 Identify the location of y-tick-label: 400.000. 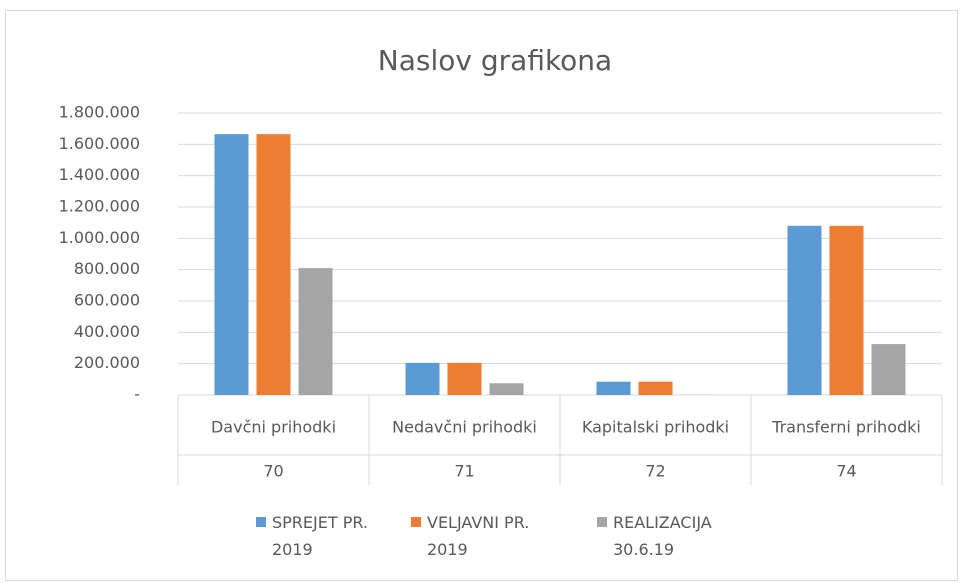
(107, 331).